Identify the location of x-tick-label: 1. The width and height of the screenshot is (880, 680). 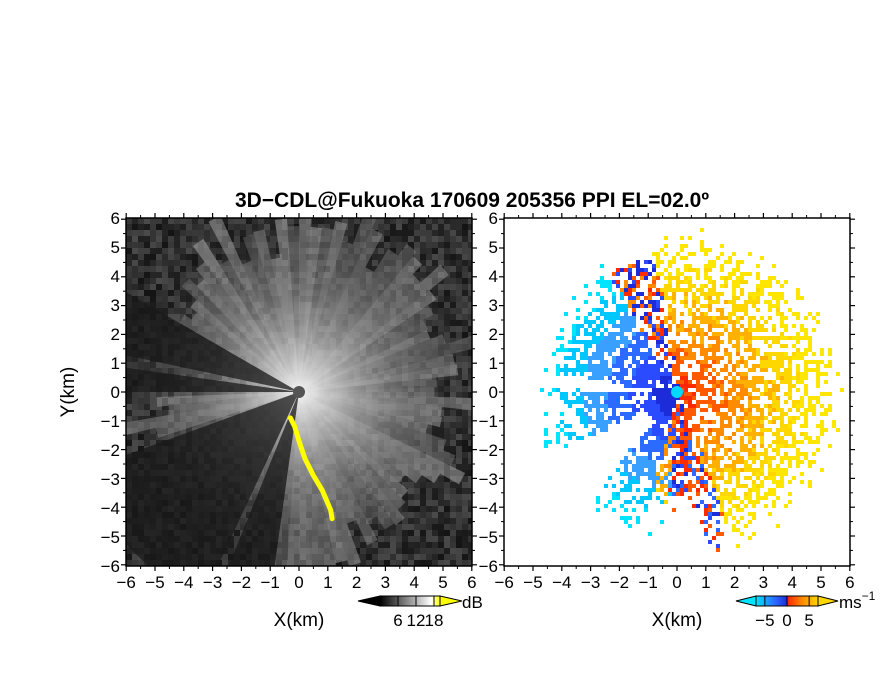
(327, 582).